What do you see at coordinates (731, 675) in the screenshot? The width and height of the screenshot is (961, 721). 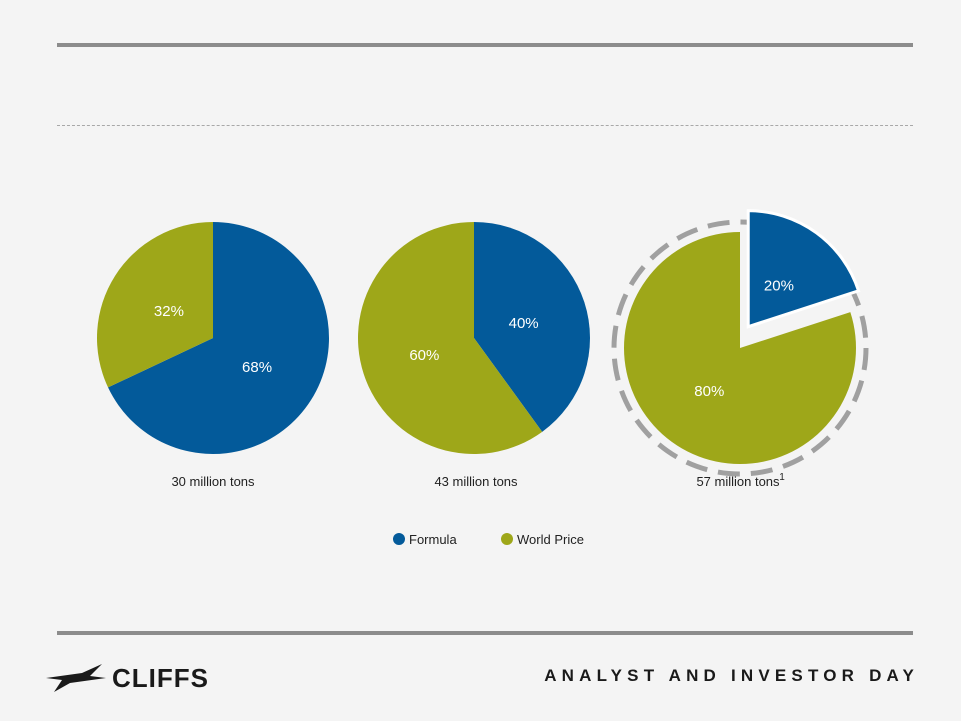 I see `footer-title: ANALYST AND INVESTOR DAY` at bounding box center [731, 675].